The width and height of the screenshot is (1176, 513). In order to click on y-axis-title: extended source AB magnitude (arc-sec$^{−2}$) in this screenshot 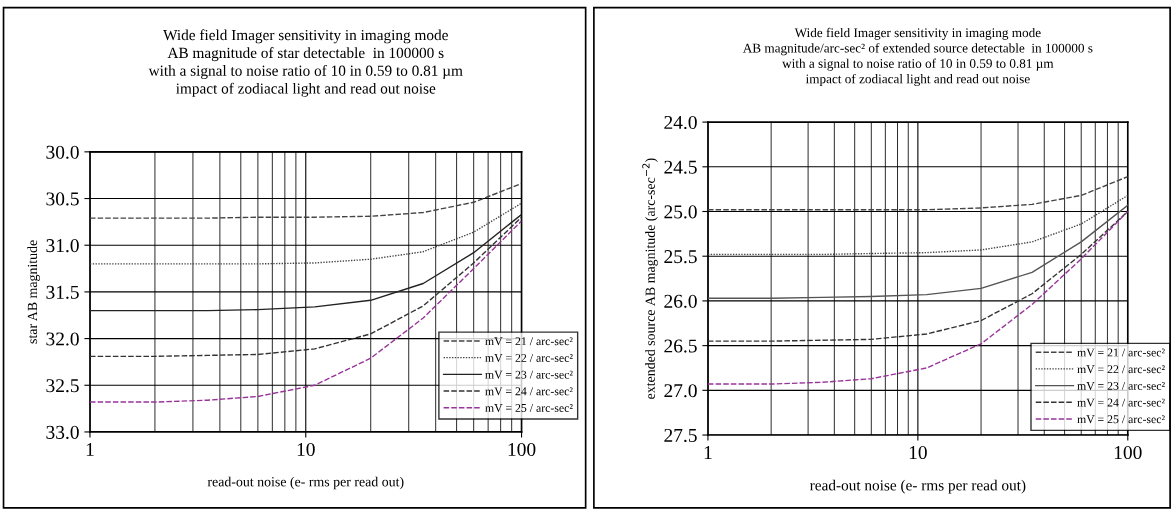, I will do `click(650, 278)`.